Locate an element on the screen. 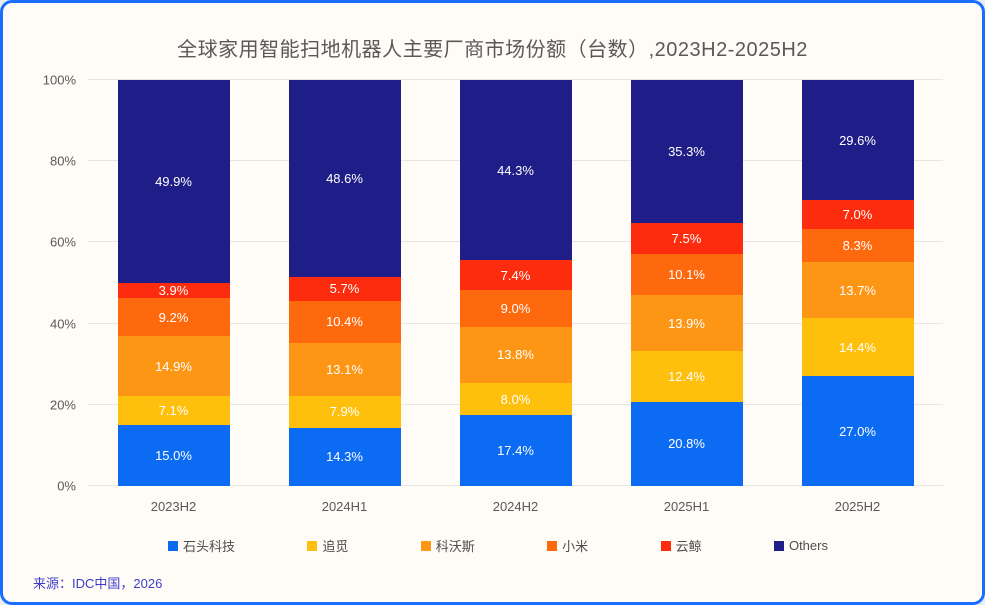 This screenshot has height=605, width=985. segment-value-label: 9.2% is located at coordinates (173, 317).